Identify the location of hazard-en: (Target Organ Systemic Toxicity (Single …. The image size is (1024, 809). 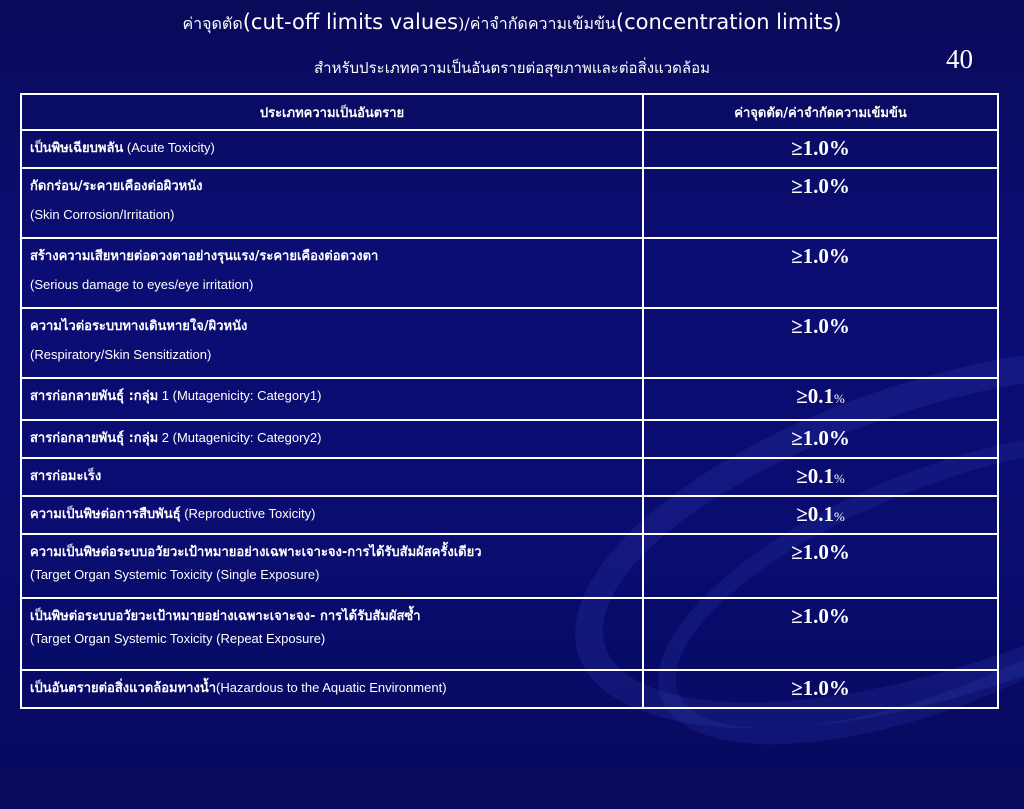
(175, 574).